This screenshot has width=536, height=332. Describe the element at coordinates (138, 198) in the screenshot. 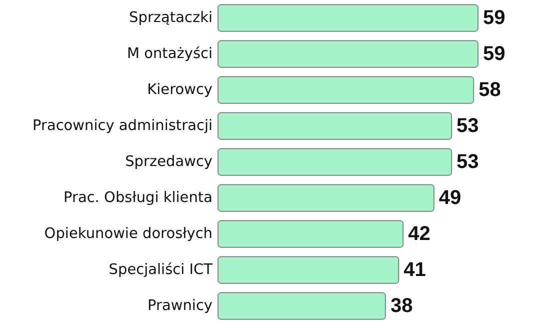

I see `y-tick-label: Prac. Obsługi klienta` at that location.